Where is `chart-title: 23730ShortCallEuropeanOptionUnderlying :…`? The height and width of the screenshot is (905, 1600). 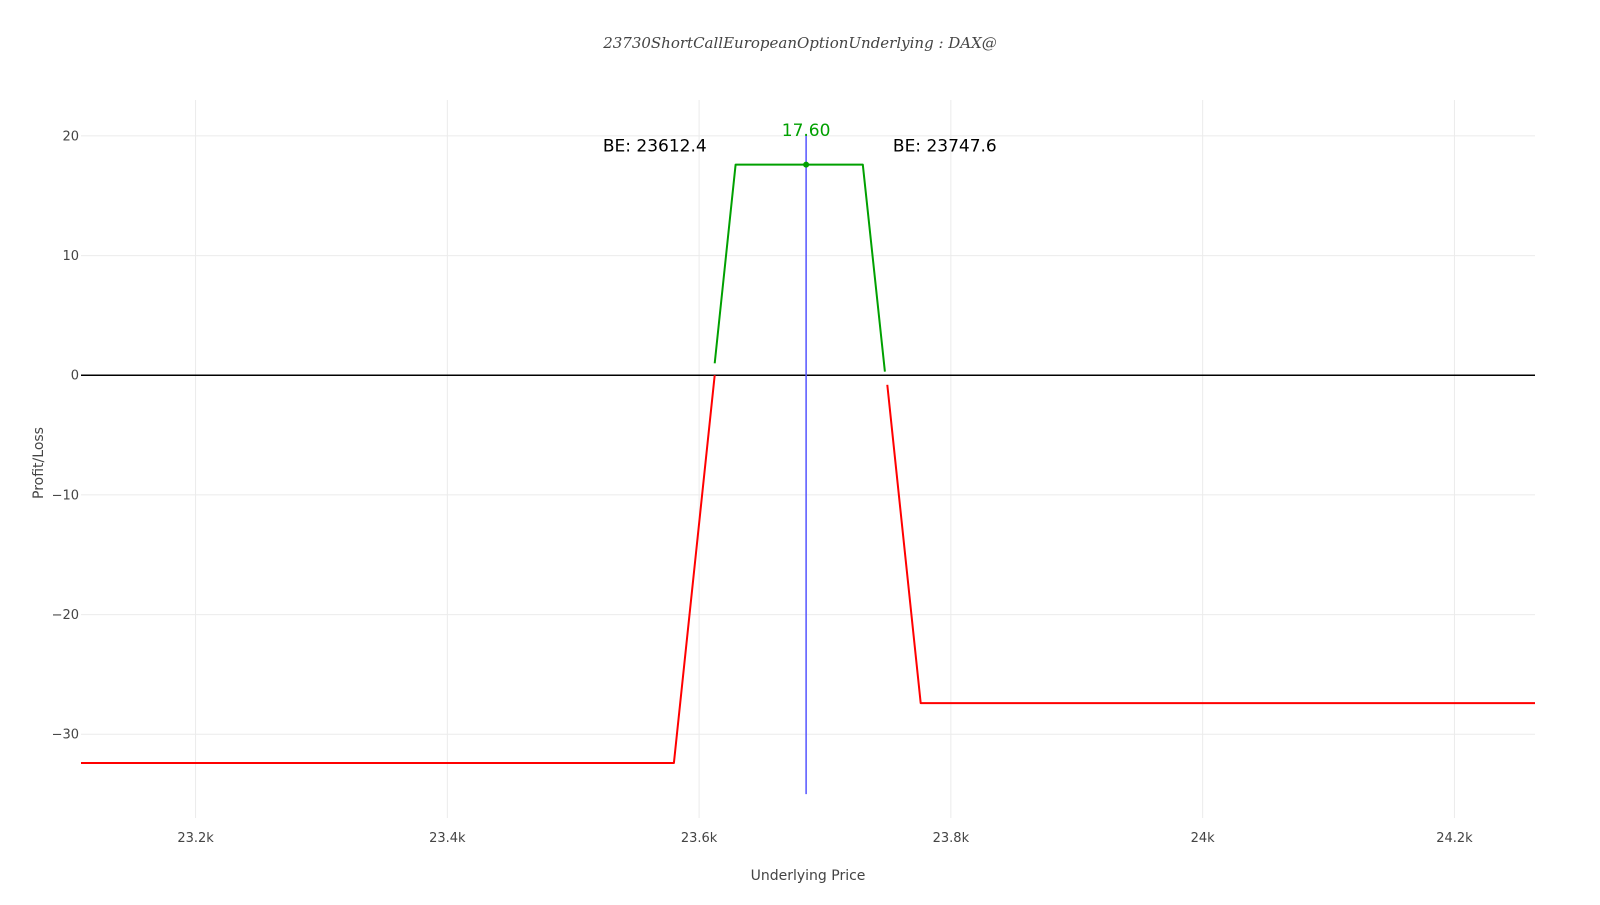 chart-title: 23730ShortCallEuropeanOptionUnderlying :… is located at coordinates (799, 43).